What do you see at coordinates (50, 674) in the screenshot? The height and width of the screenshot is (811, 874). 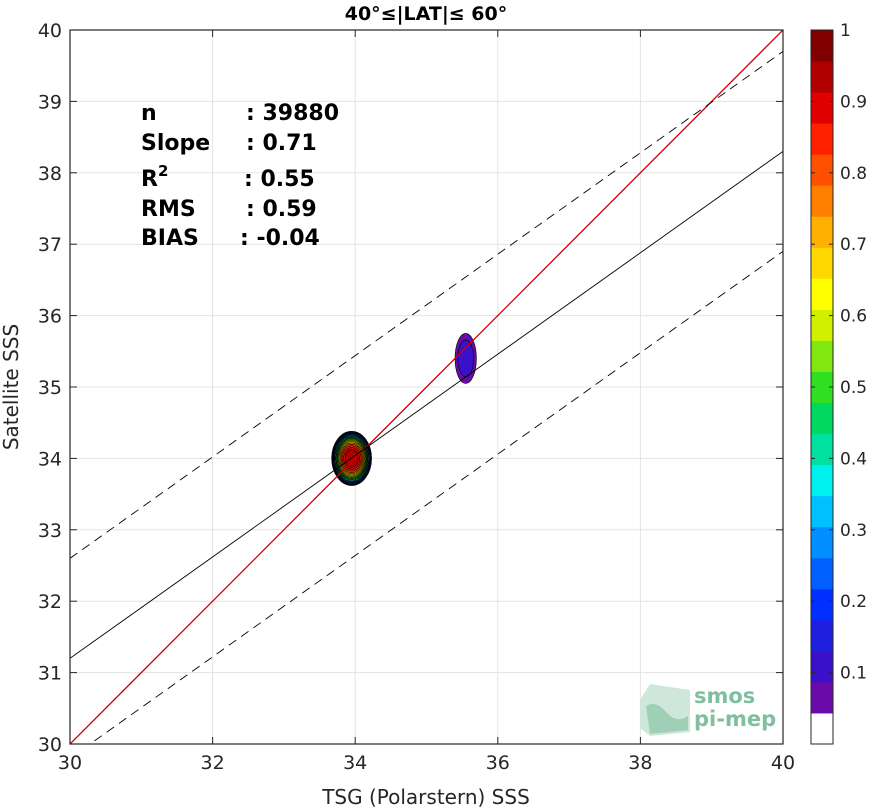 I see `y-tick-label-1: 31` at bounding box center [50, 674].